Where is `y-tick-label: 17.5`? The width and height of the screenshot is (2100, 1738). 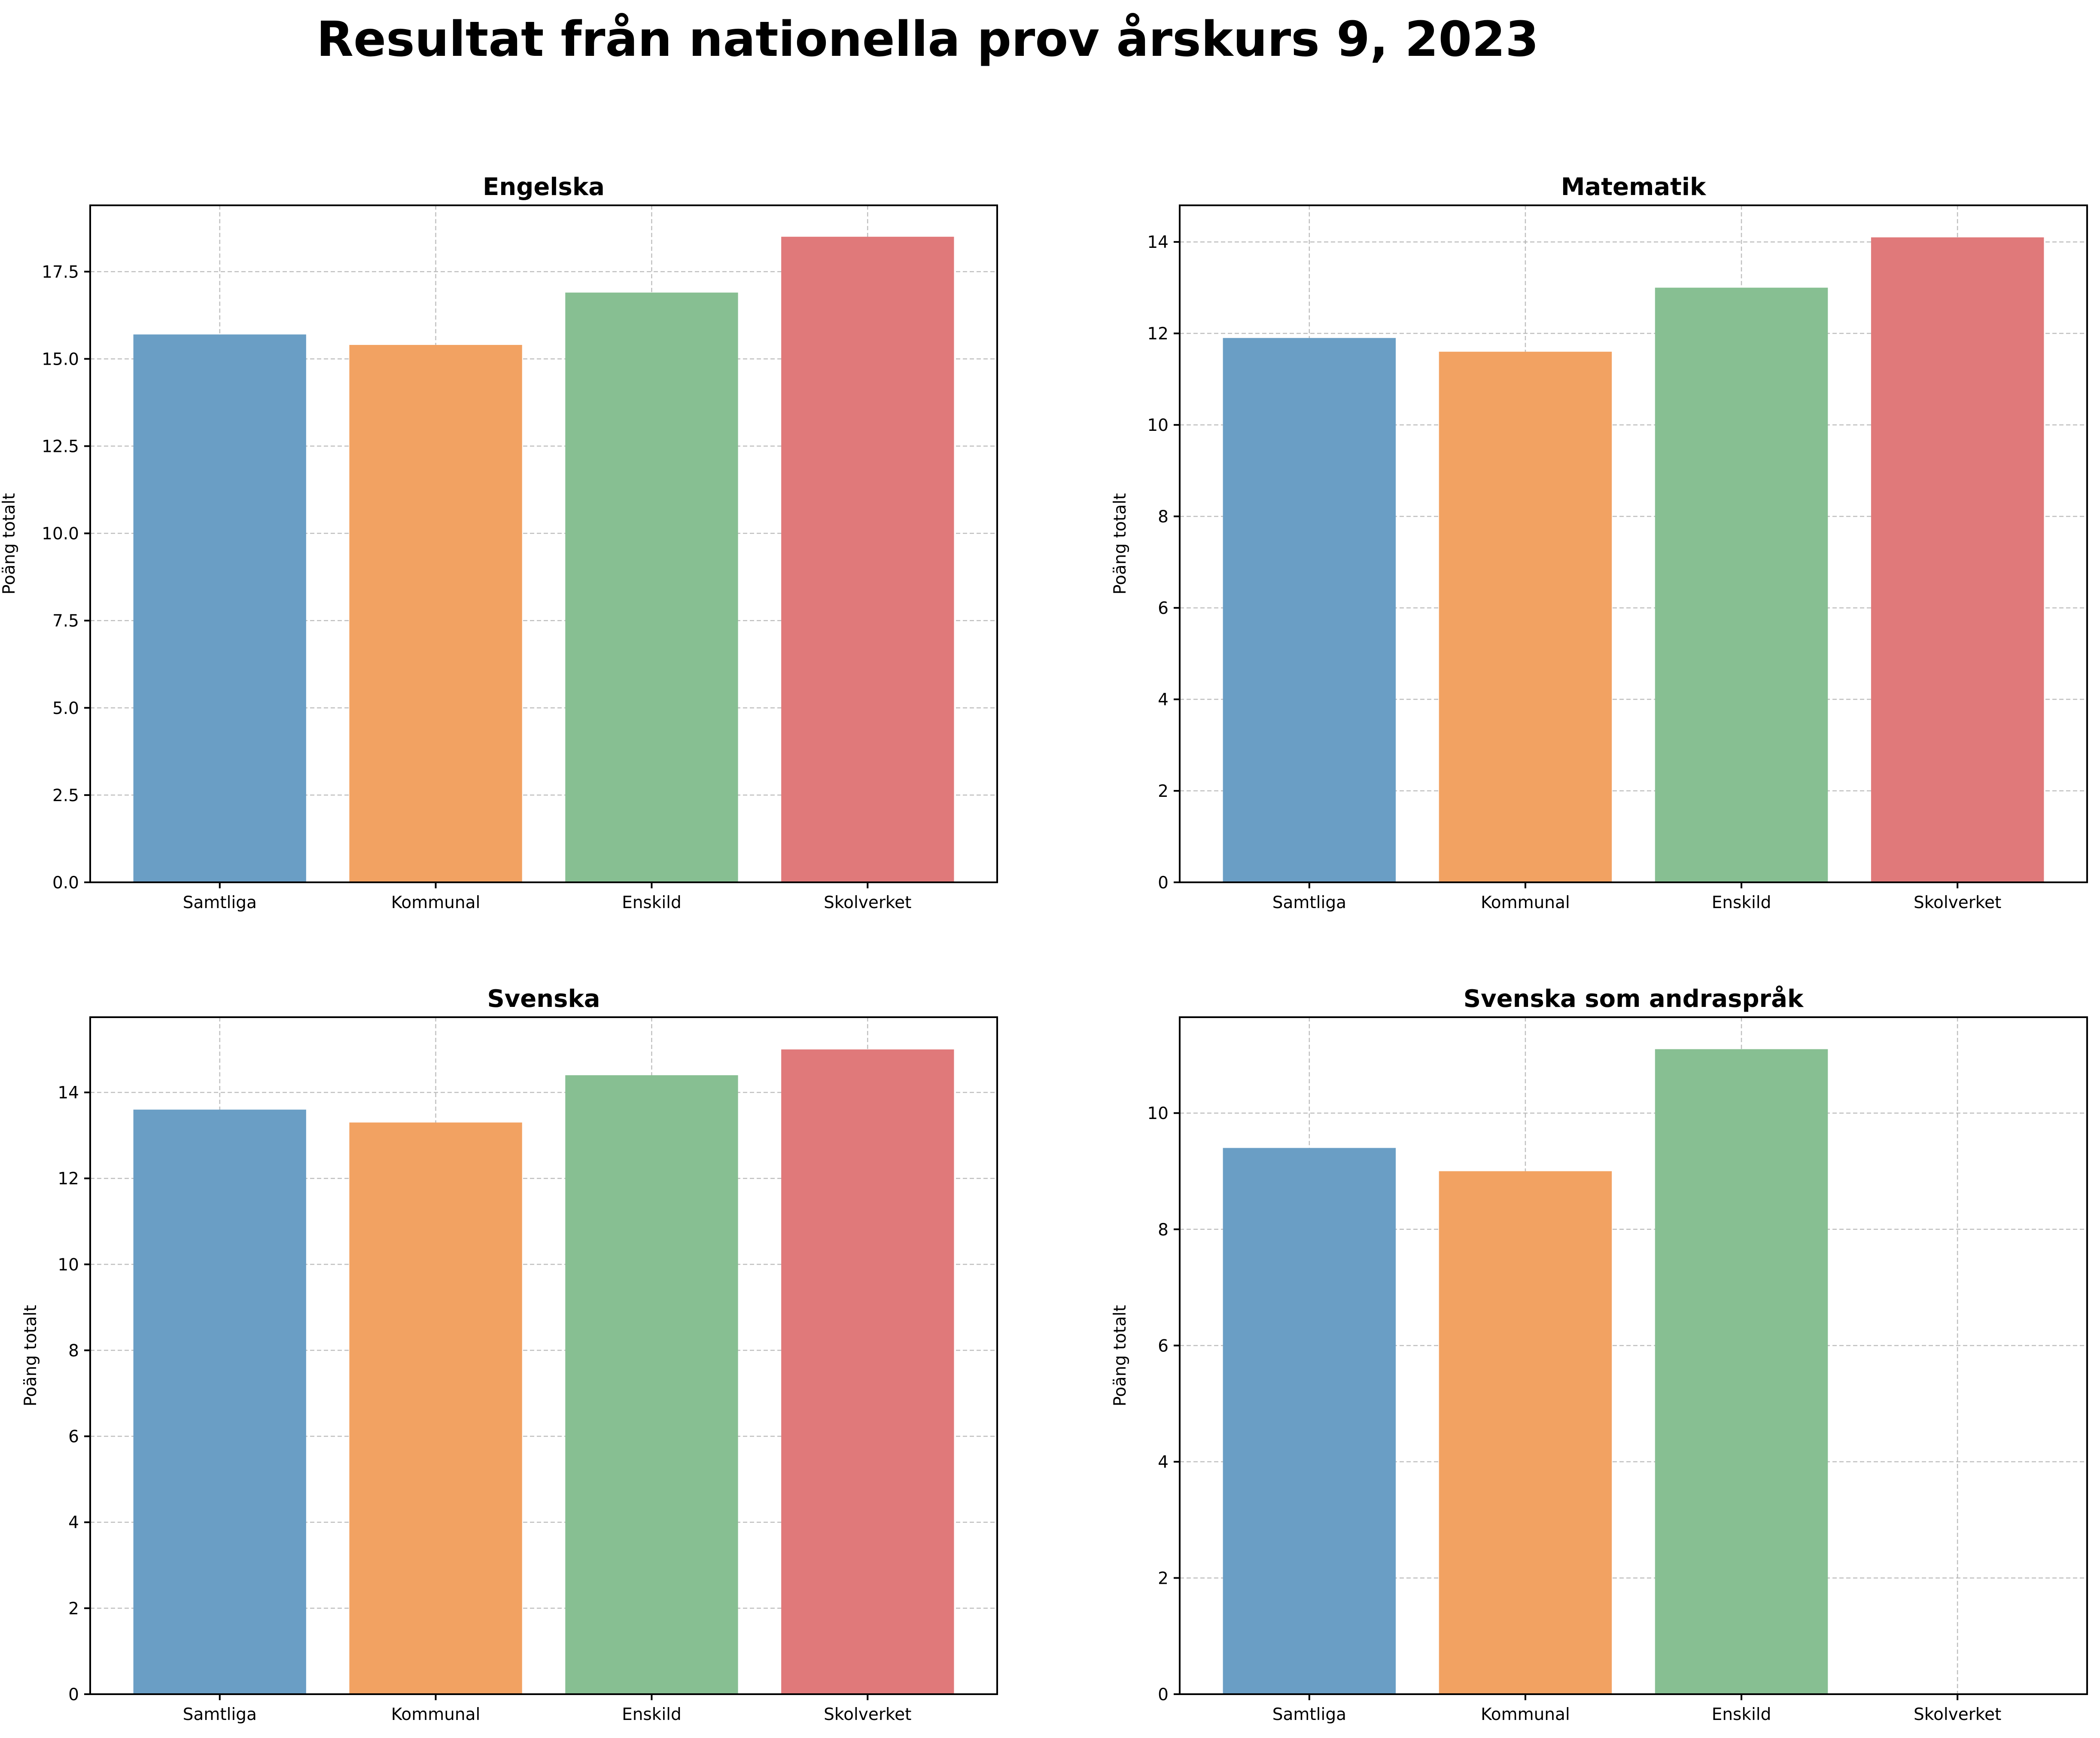
y-tick-label: 17.5 is located at coordinates (61, 272).